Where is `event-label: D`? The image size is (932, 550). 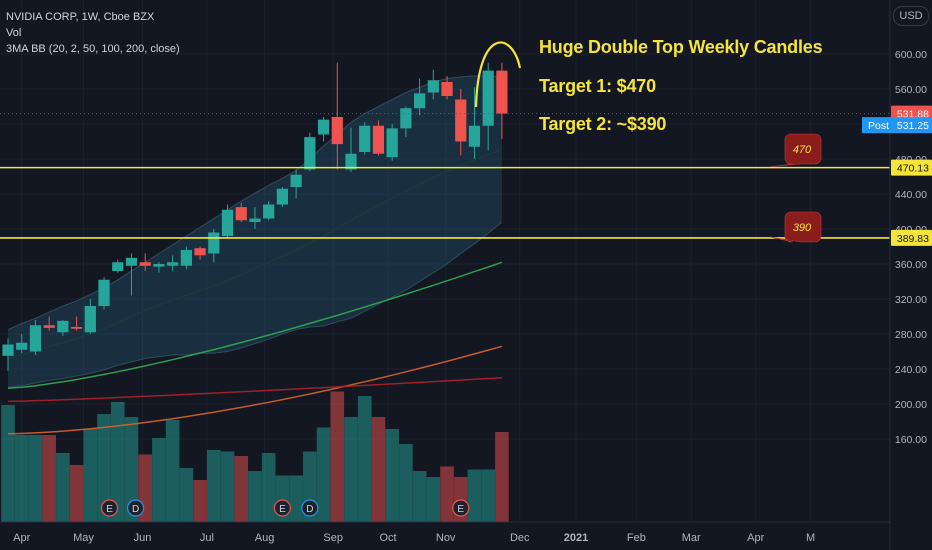
event-label: D is located at coordinates (135, 509).